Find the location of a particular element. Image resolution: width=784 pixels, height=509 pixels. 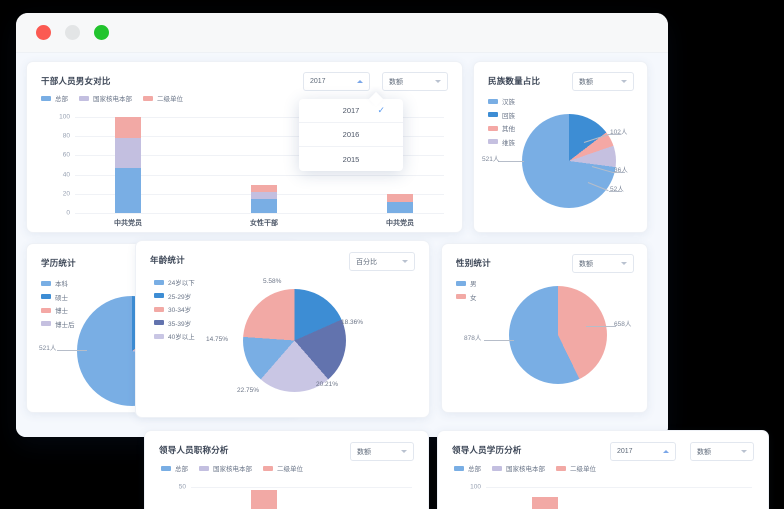

y-axis-tick: 60 is located at coordinates (66, 155).